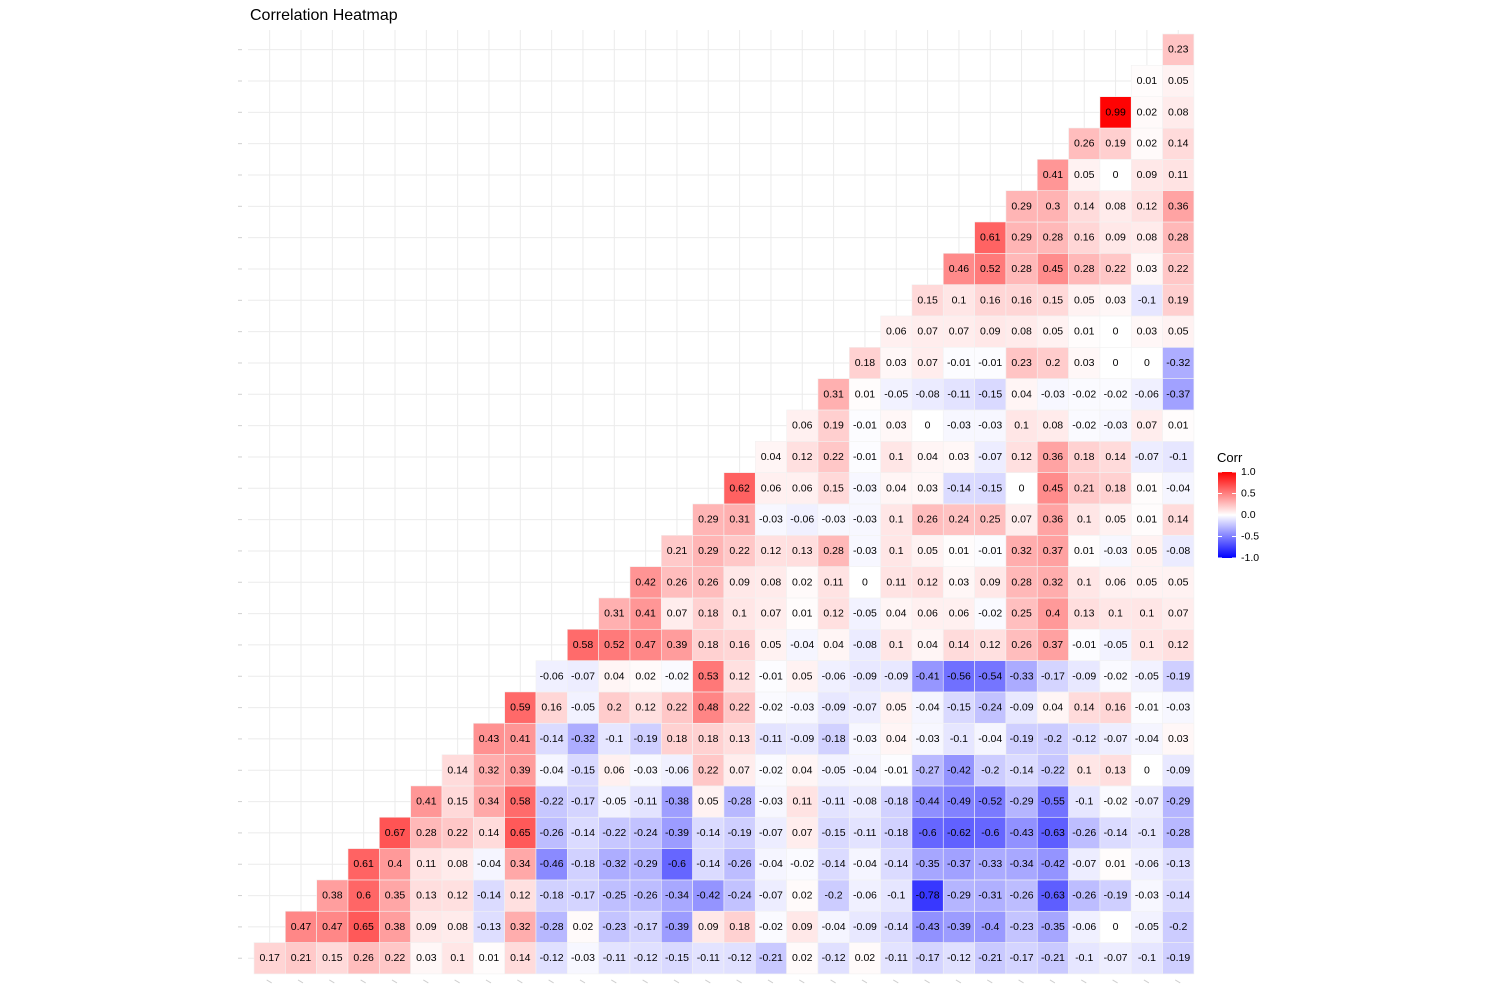  What do you see at coordinates (1021, 582) in the screenshot?
I see `cell-value-label: 0.28` at bounding box center [1021, 582].